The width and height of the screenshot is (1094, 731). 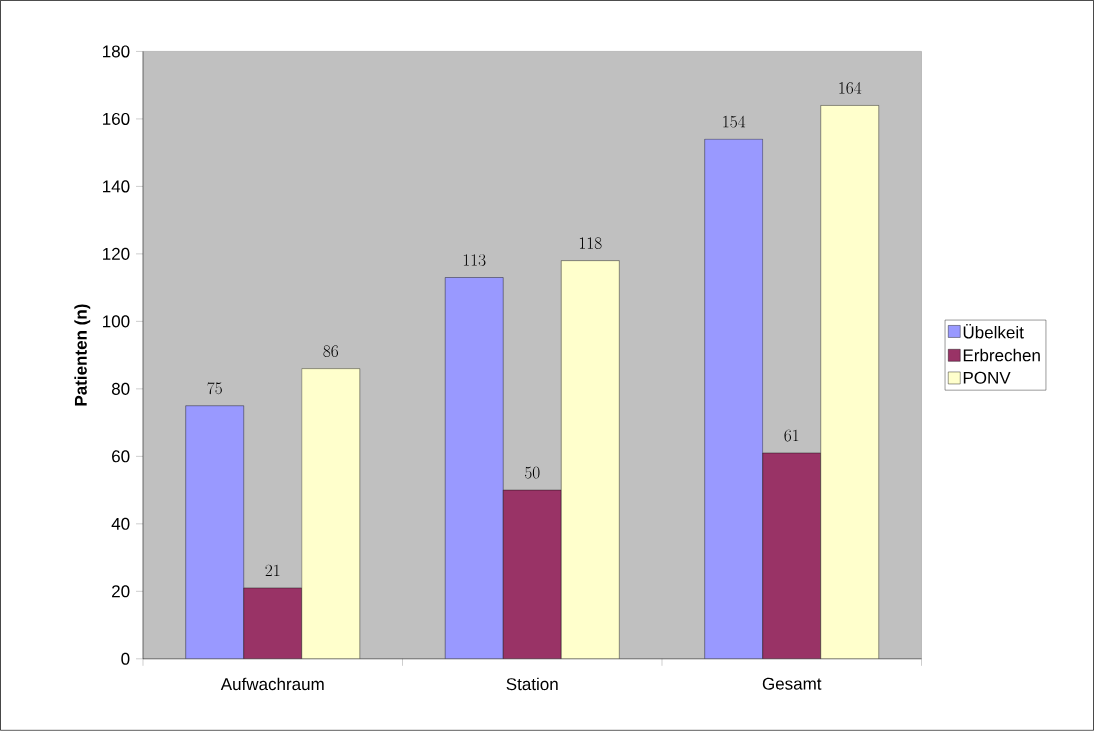 I want to click on x-tick-label: Aufwachraum, so click(x=272, y=684).